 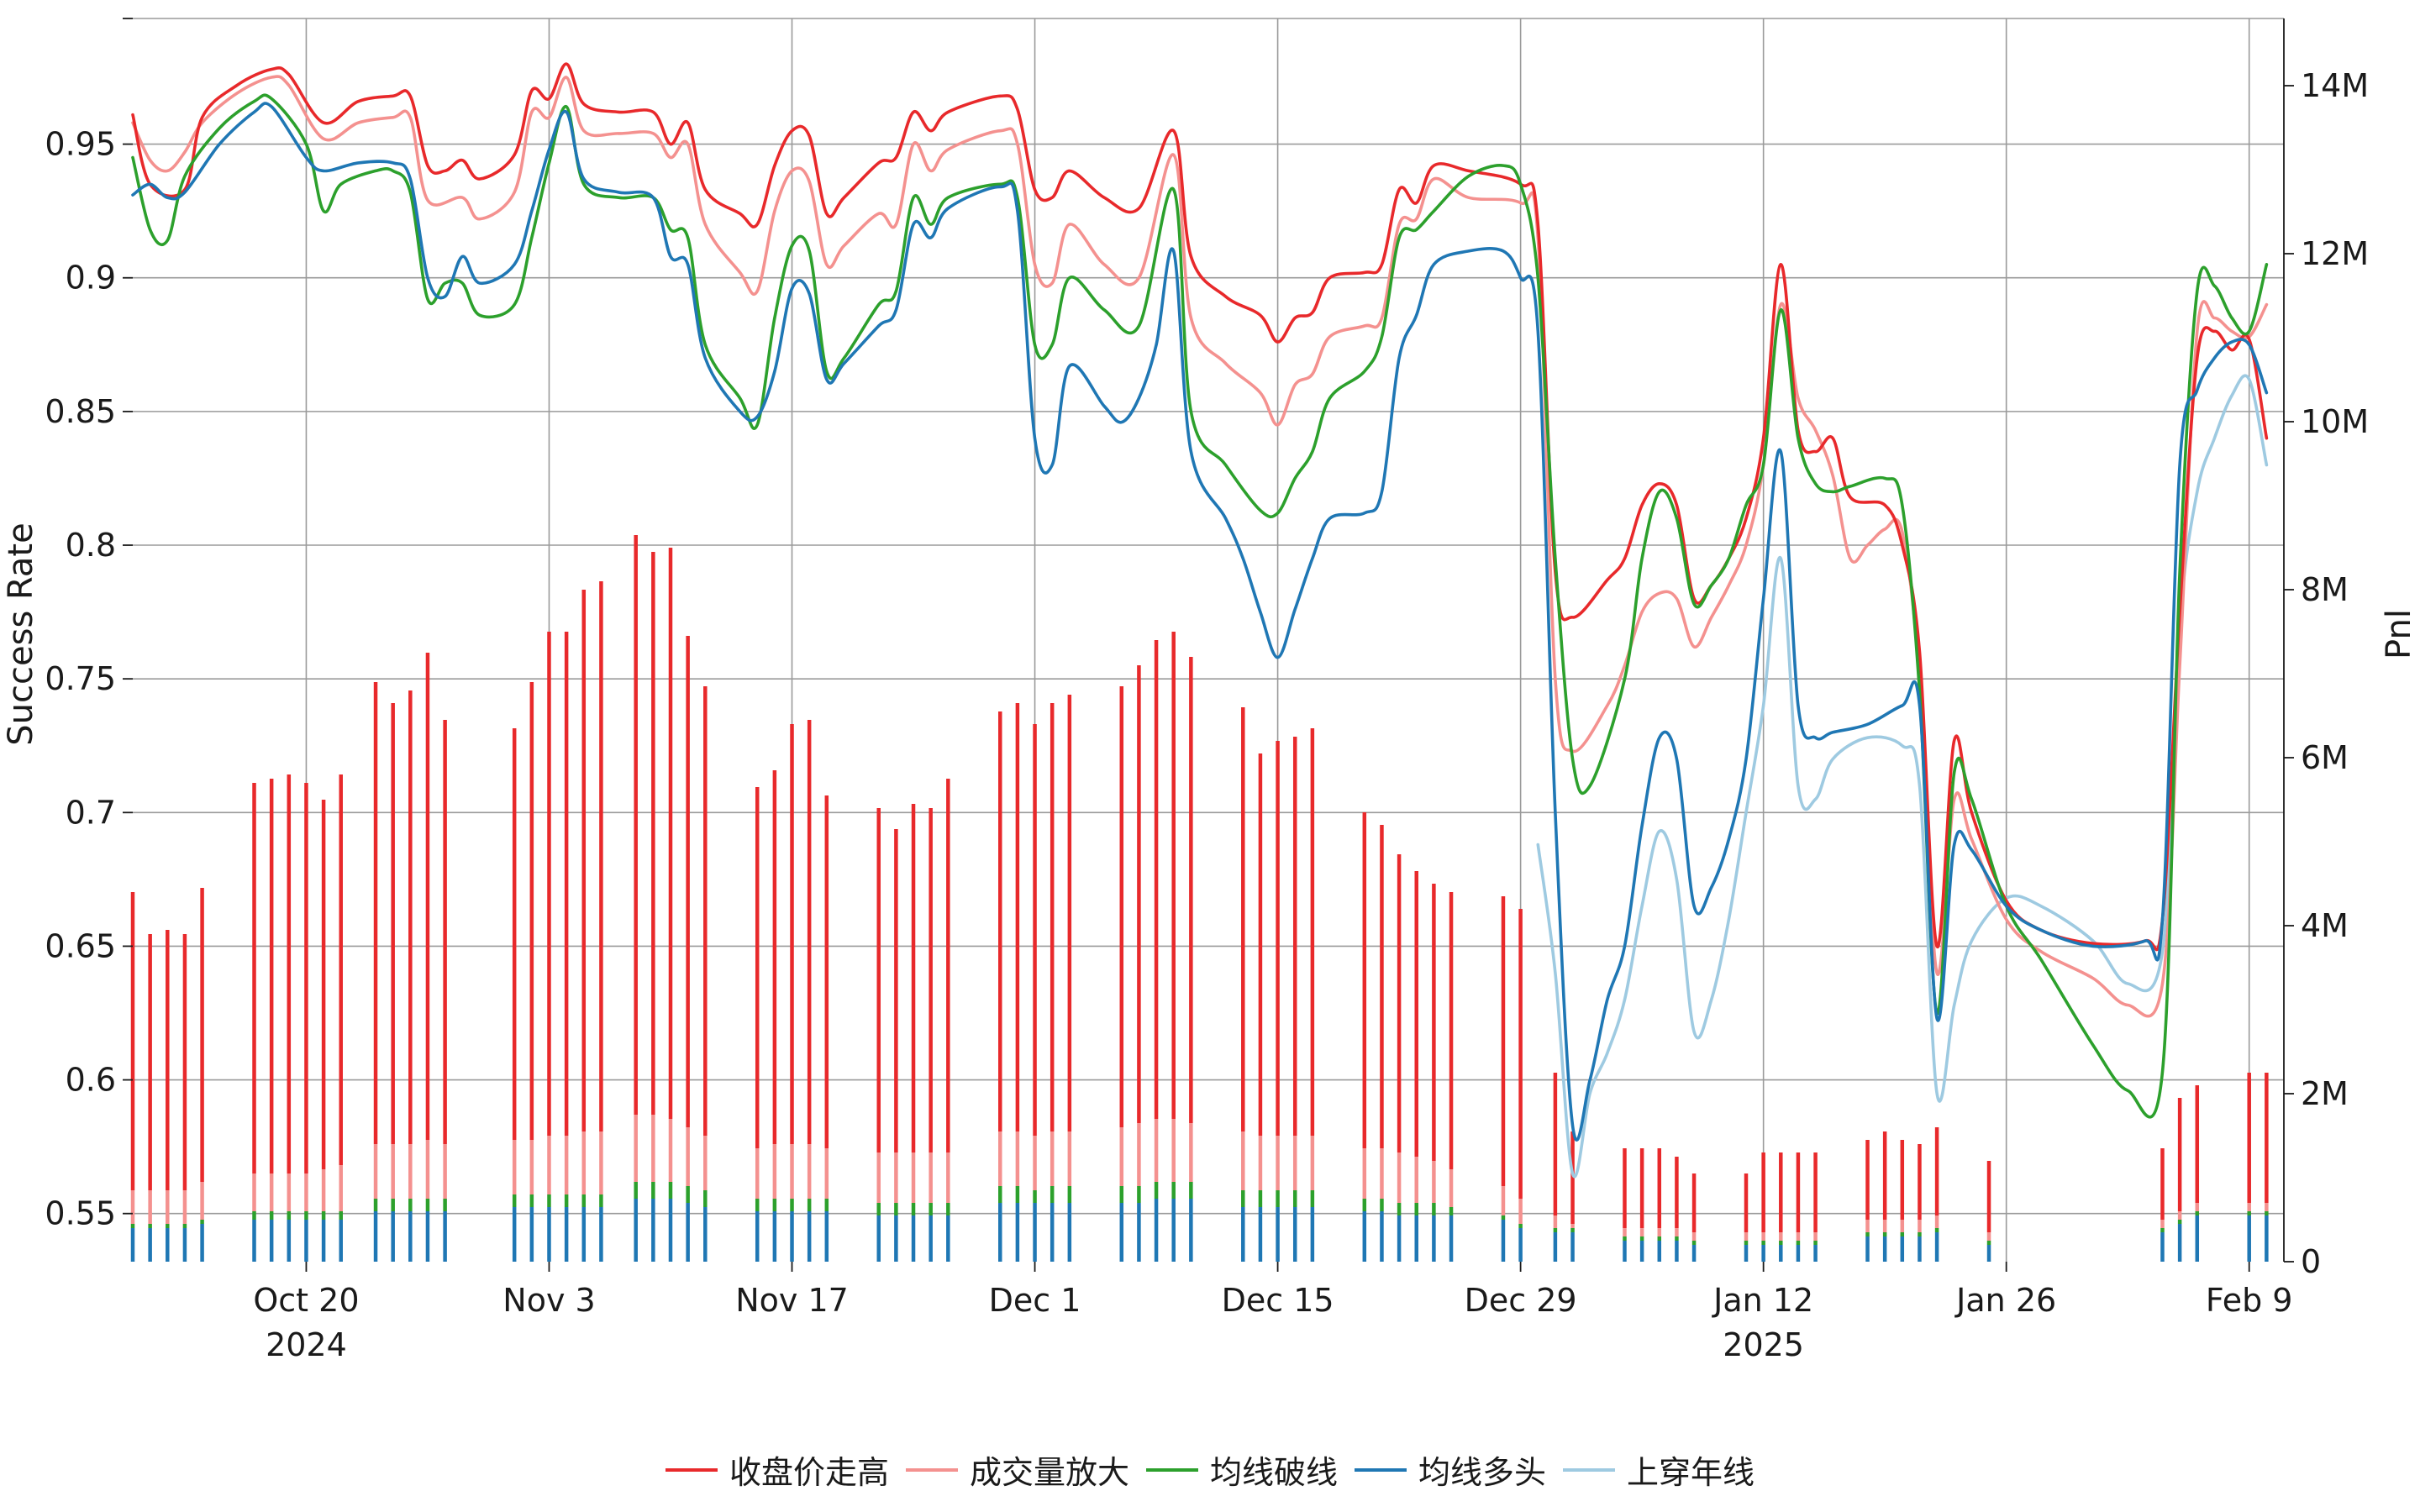 I want to click on y-tick-label: 0.55, so click(x=80, y=1213).